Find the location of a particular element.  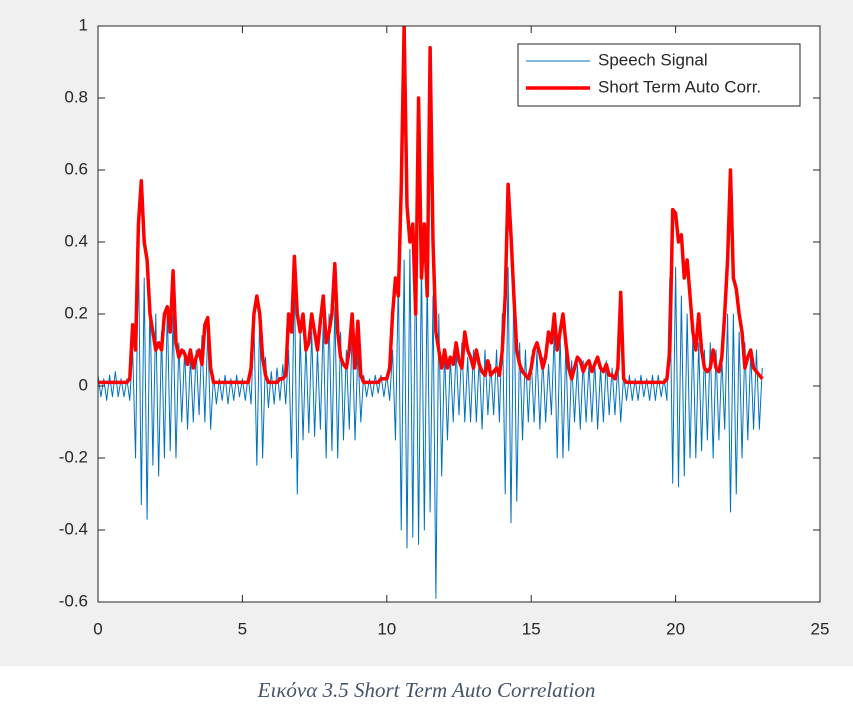

x-tick-label: 5 is located at coordinates (242, 628).